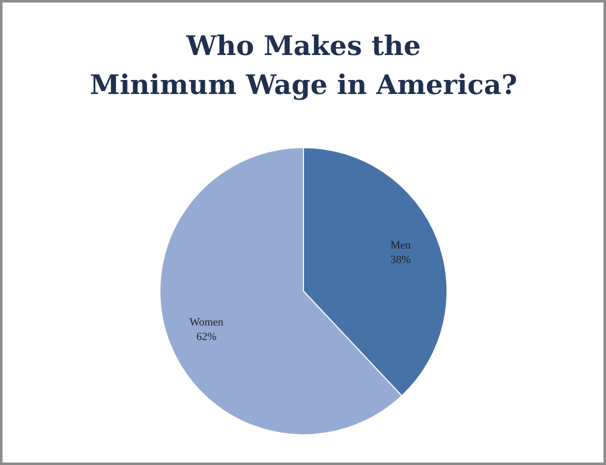  What do you see at coordinates (206, 322) in the screenshot?
I see `slice-label: Women` at bounding box center [206, 322].